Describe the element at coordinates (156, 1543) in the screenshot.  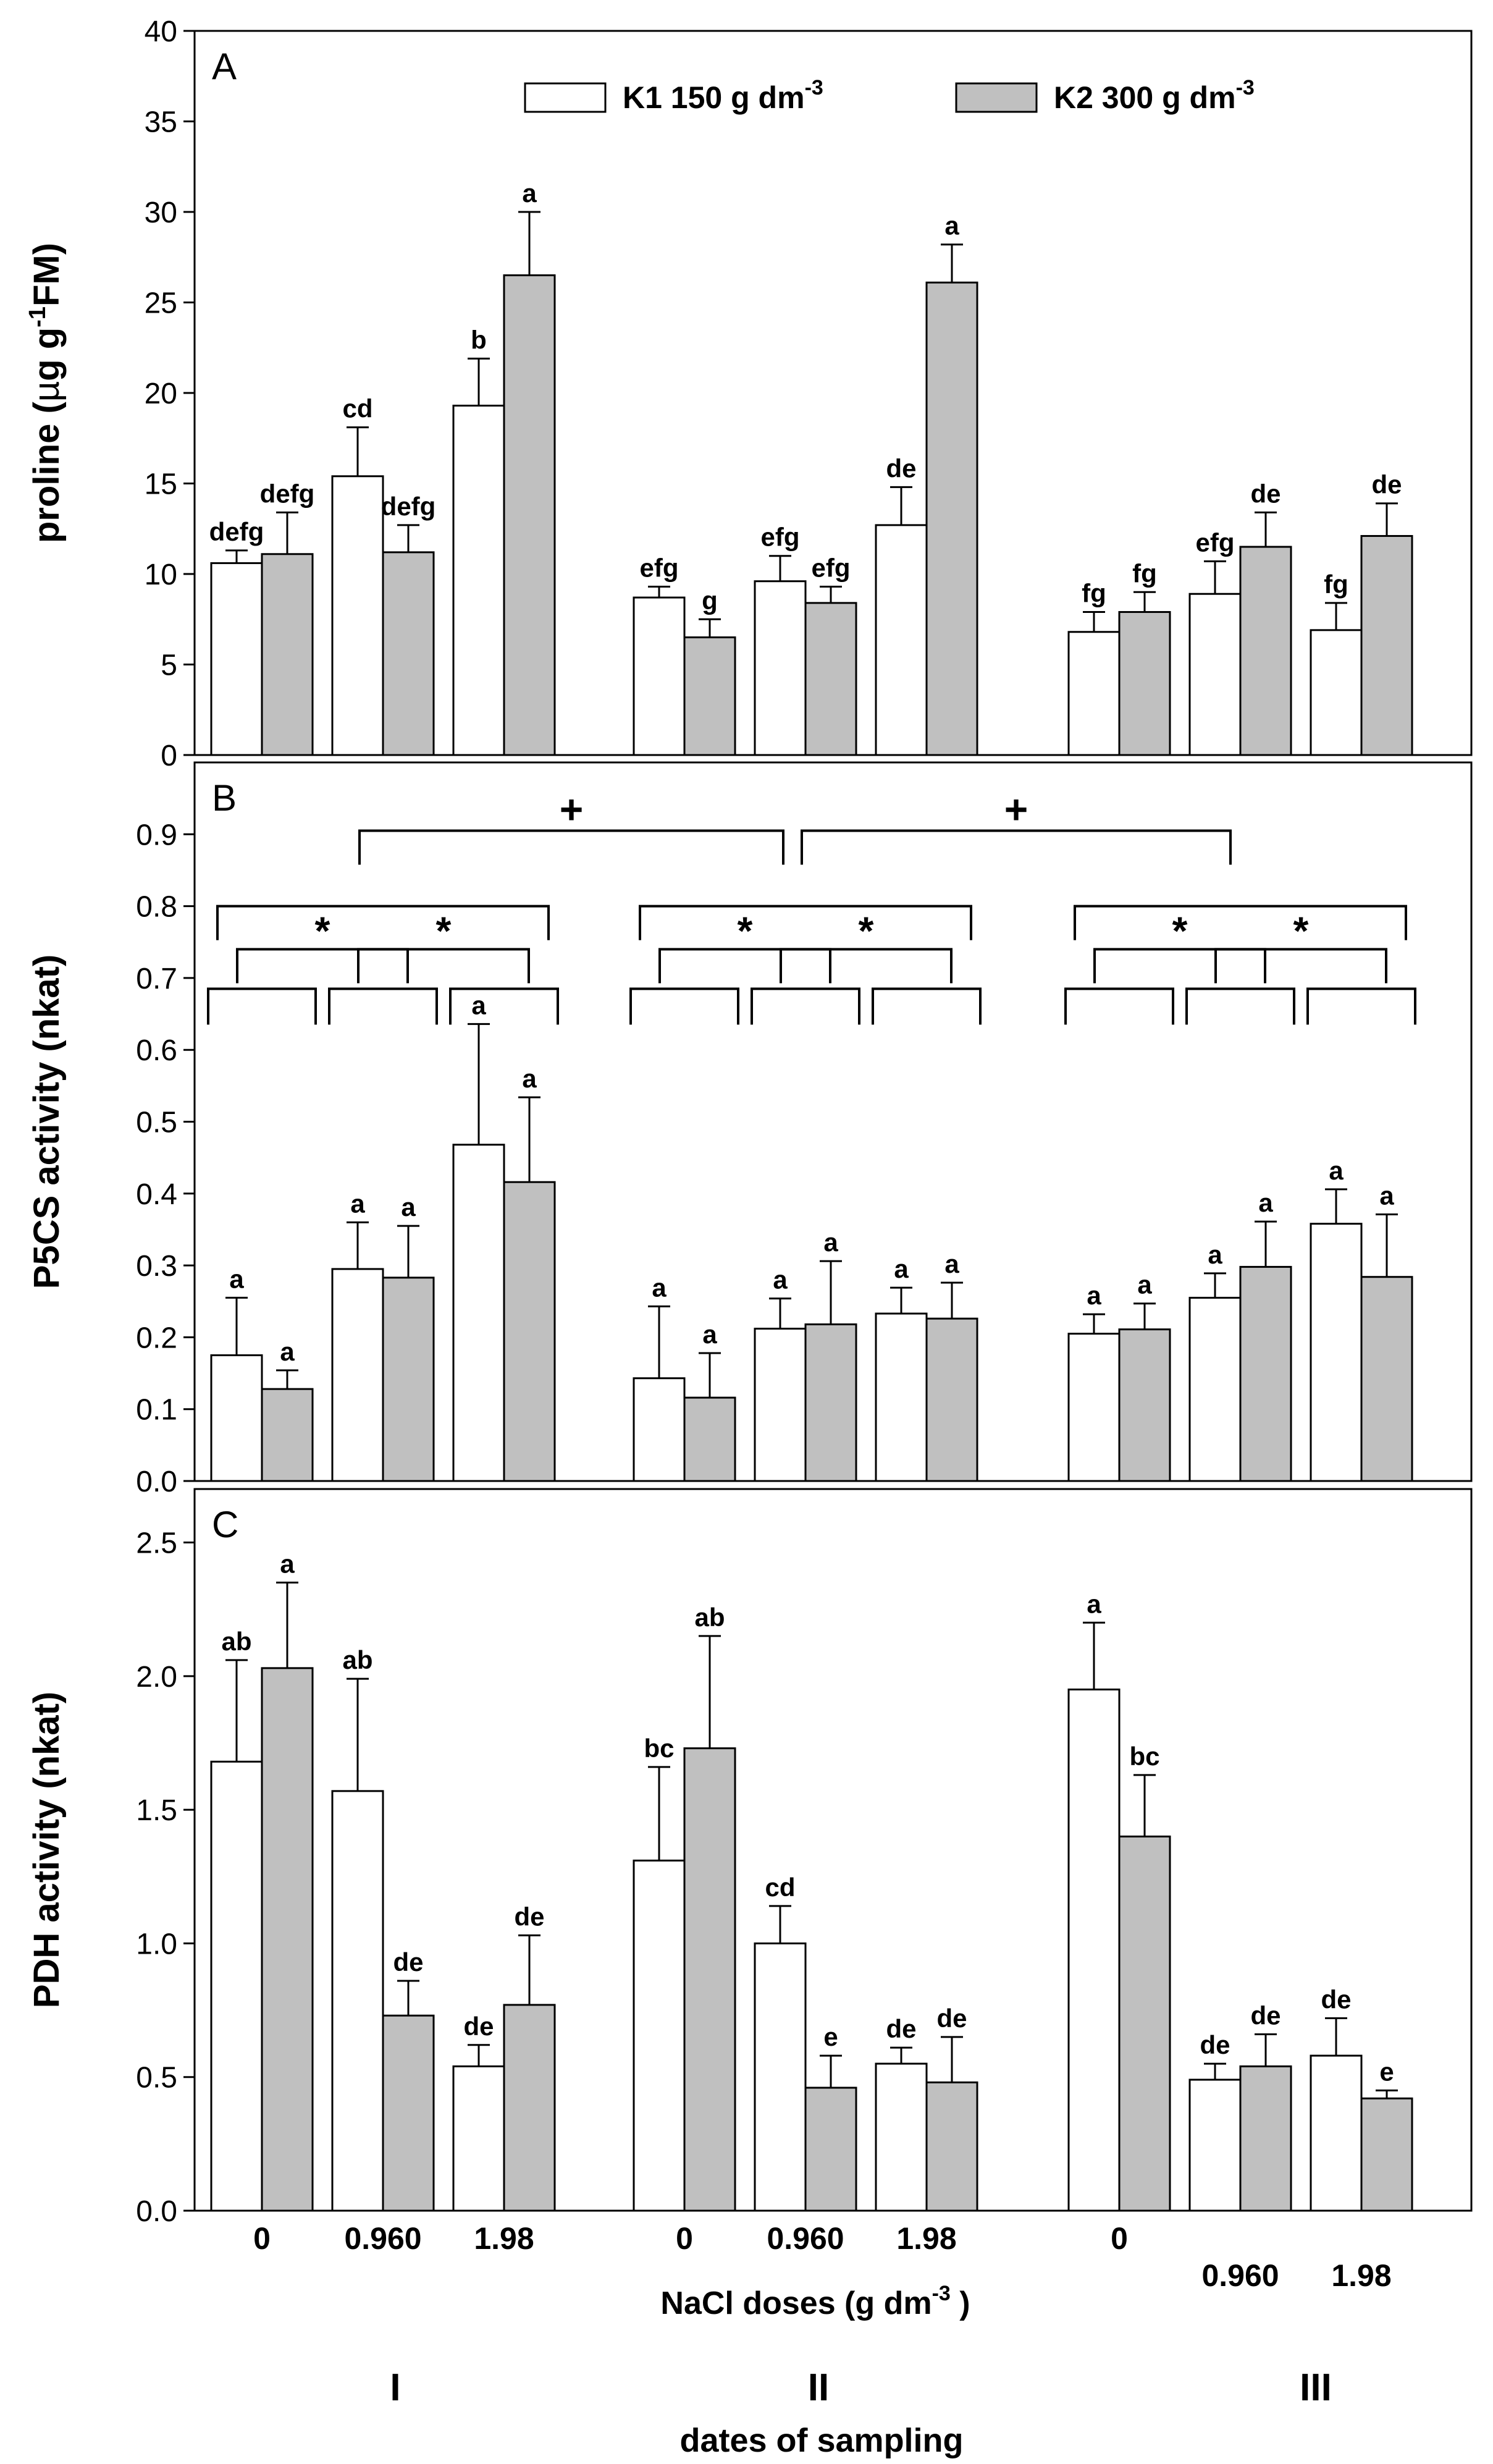
I see `y-tick-label: 2.5` at that location.